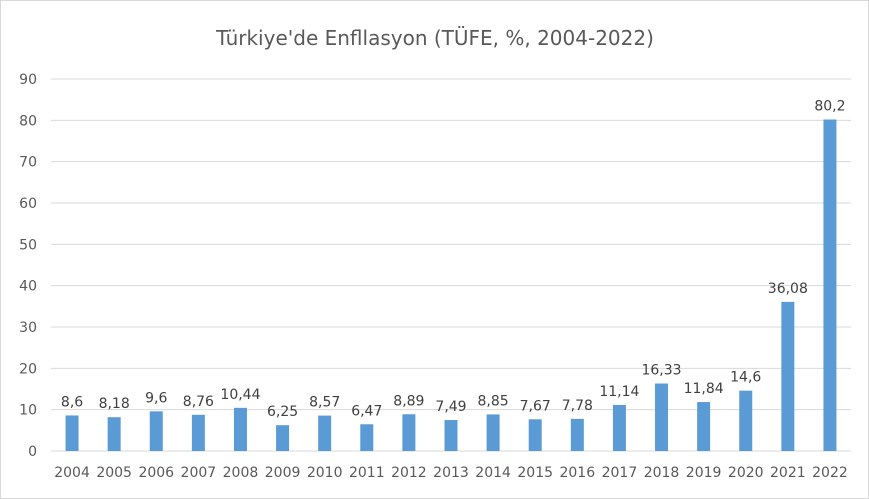  I want to click on x-tick-label: 2016, so click(577, 473).